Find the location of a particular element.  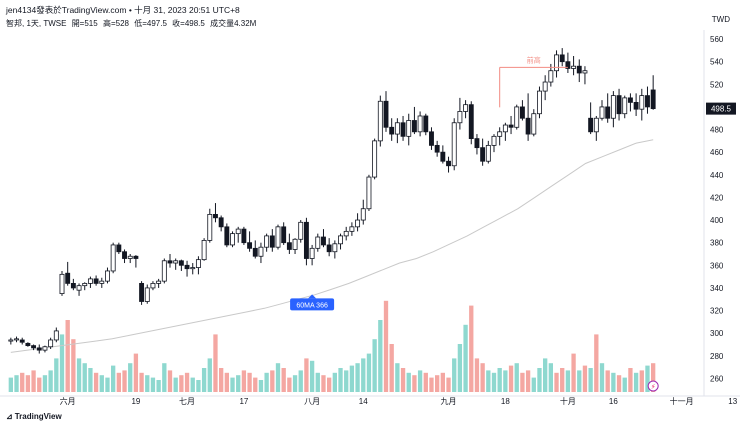

y-tick-label: 480 is located at coordinates (717, 130).